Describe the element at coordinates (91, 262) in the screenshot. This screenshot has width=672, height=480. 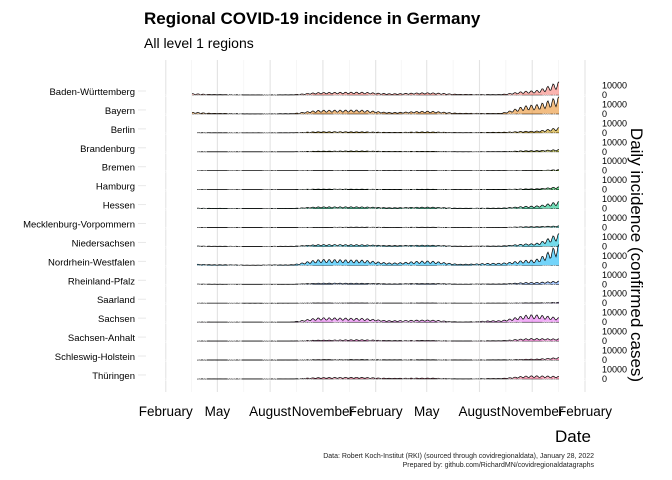
I see `region-label: Nordrhein-Westfalen` at that location.